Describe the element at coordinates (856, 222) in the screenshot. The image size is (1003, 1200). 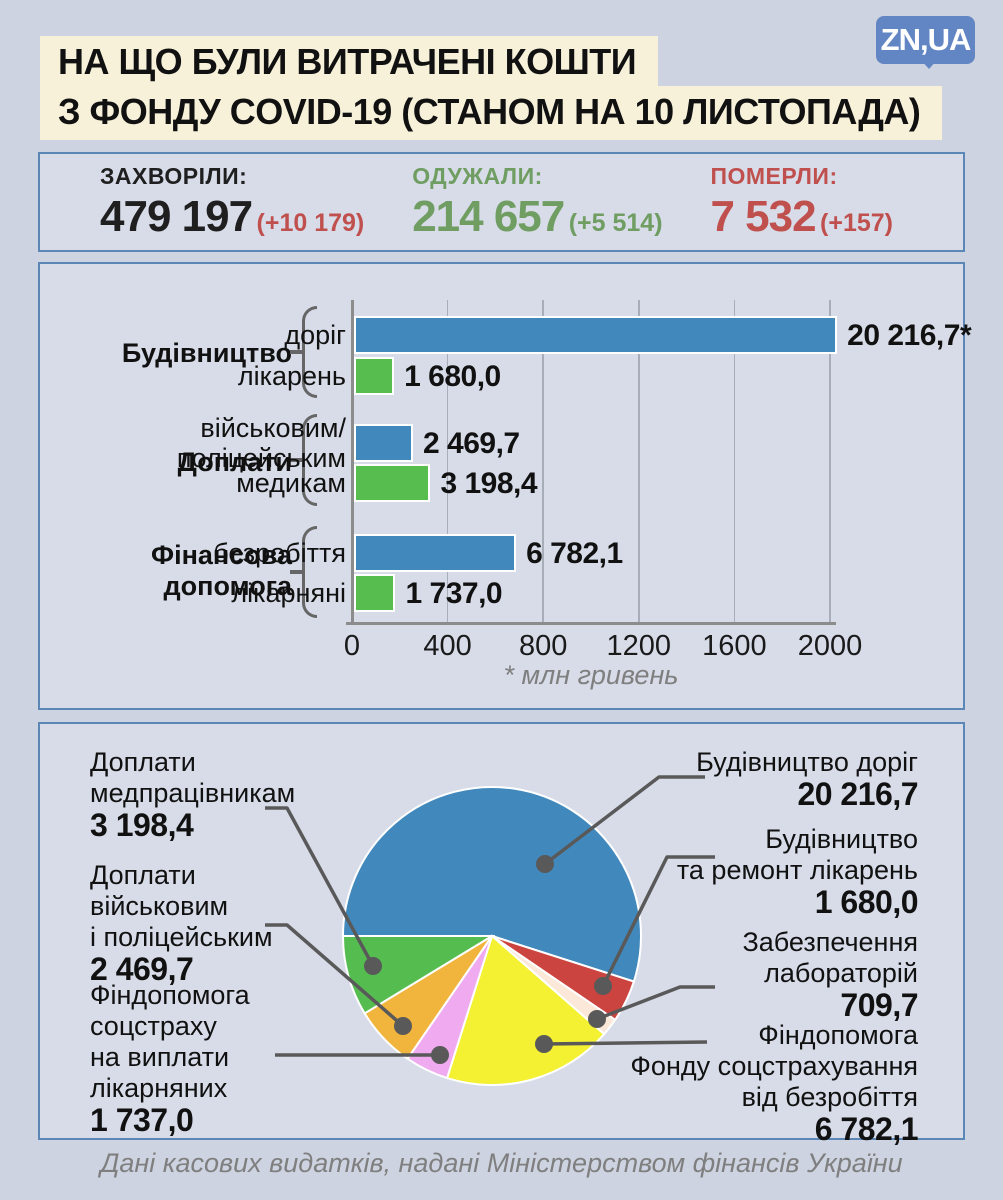
I see `stat-dead-delta: (+157)` at that location.